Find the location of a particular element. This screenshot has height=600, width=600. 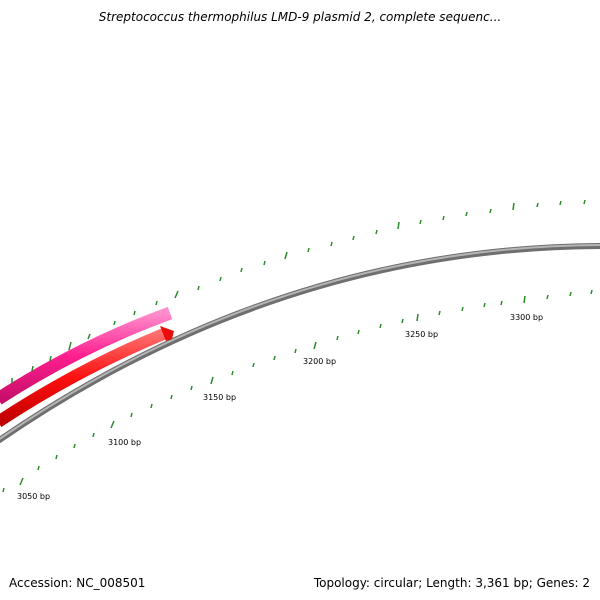

tick-label-3250: 3250 bp is located at coordinates (421, 334).